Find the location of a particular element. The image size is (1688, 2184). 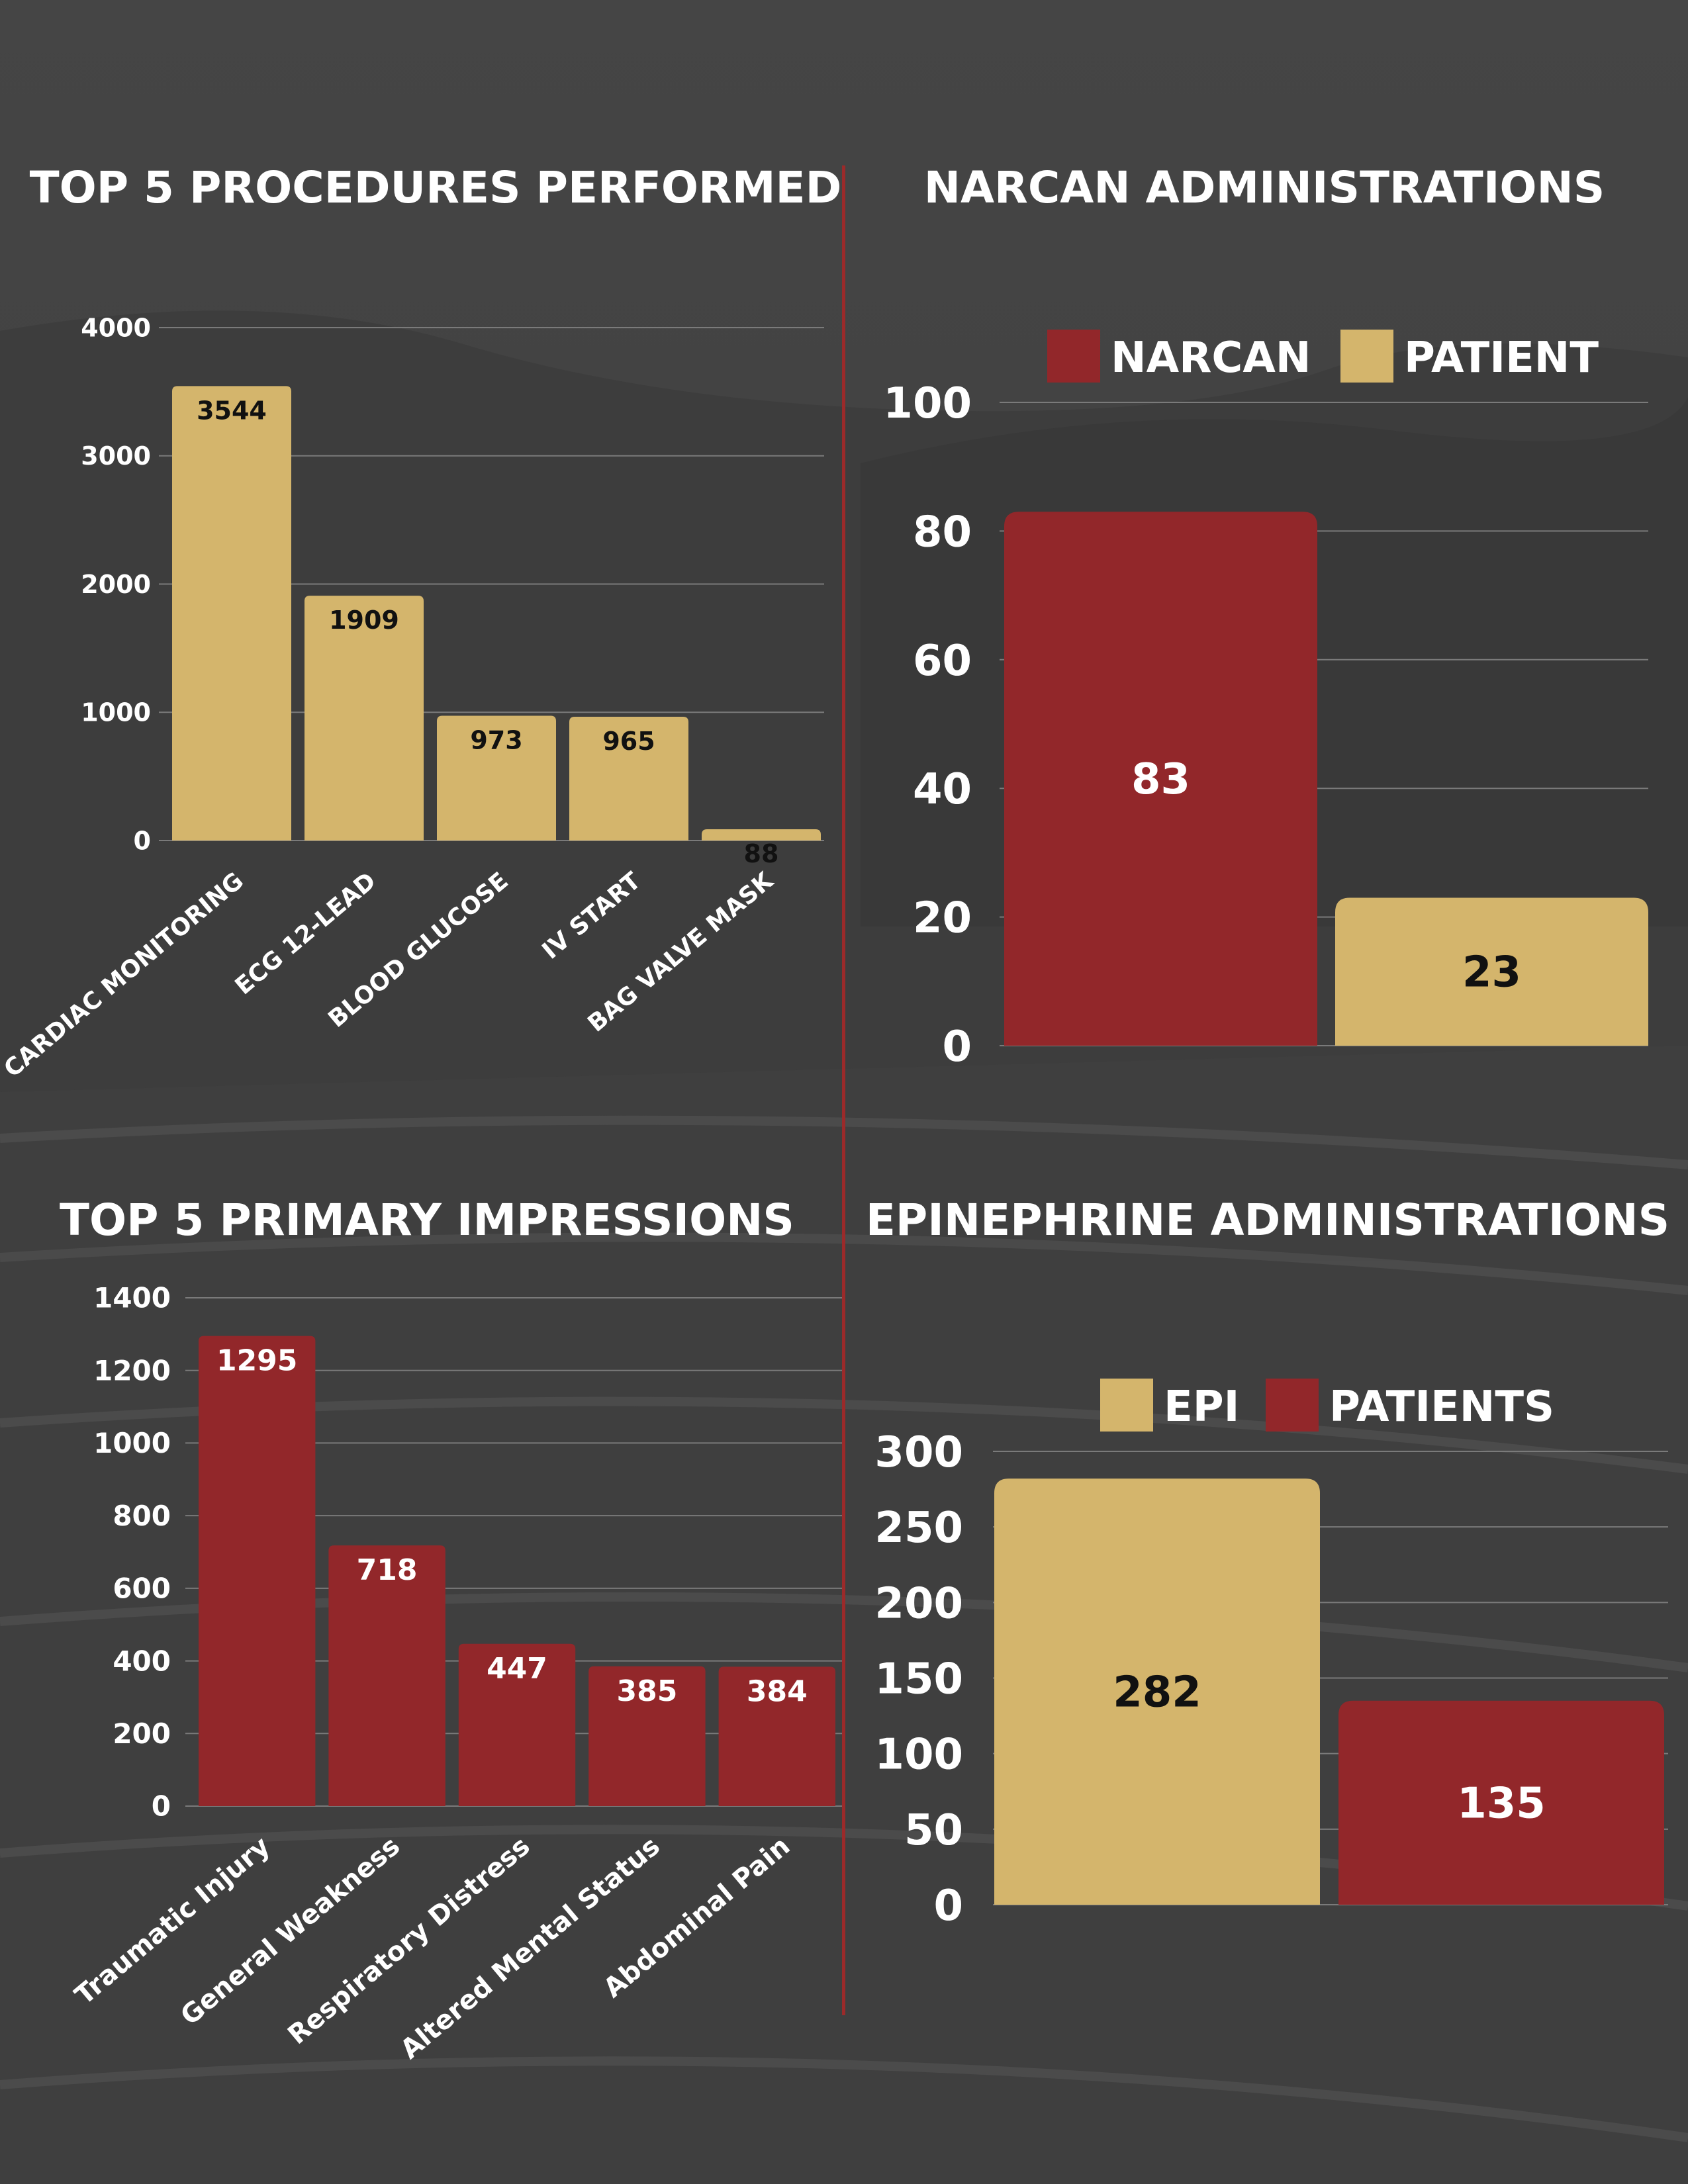

y-tick-label: 60 is located at coordinates (942, 661).